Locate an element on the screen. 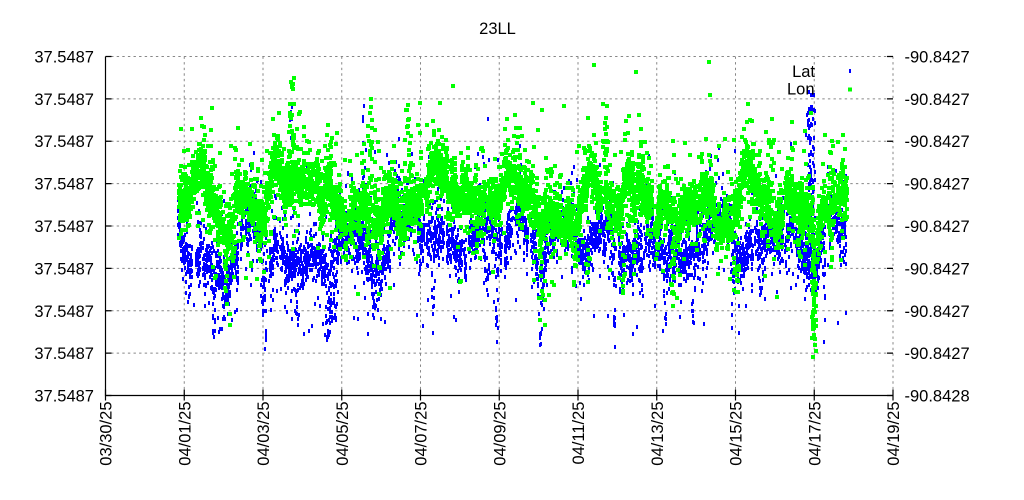 This screenshot has width=1024, height=500. svg-text: 04/09/25 is located at coordinates (500, 434).